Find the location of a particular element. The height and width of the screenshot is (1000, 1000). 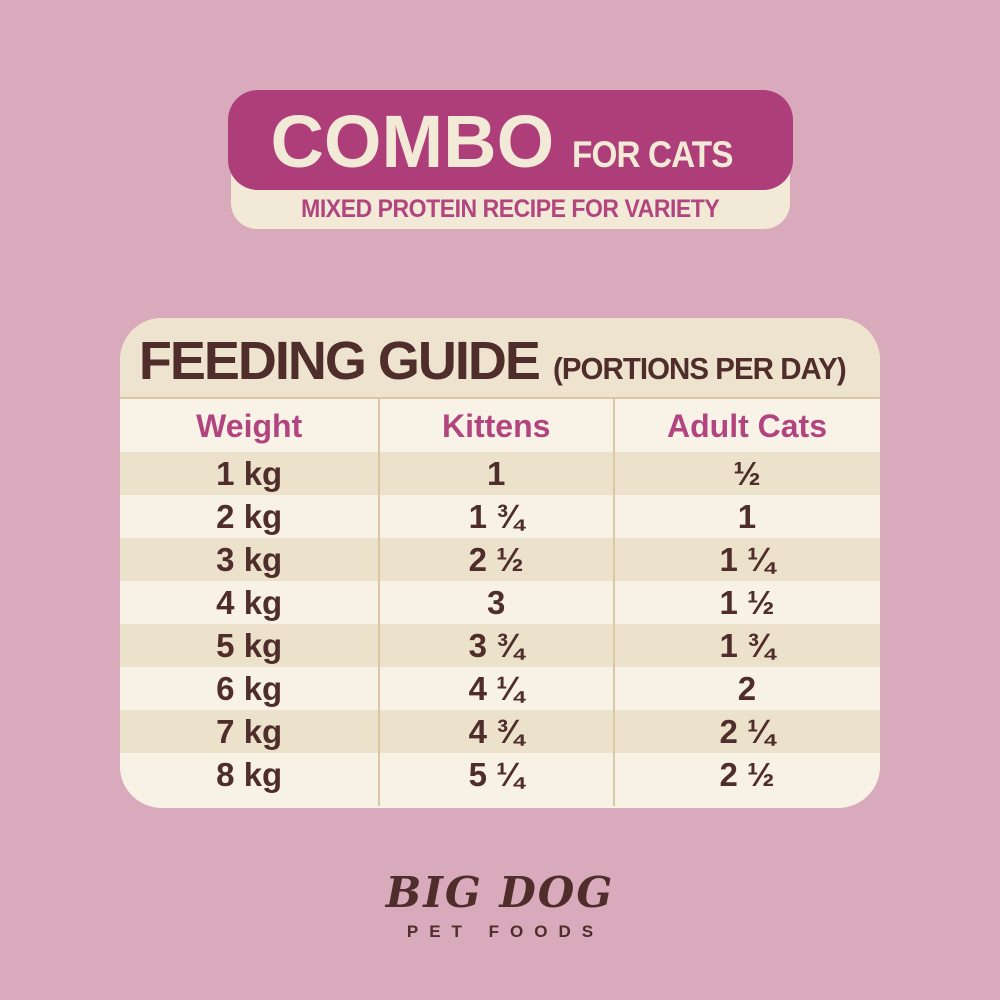

brand-name: BIG DOG is located at coordinates (500, 892).